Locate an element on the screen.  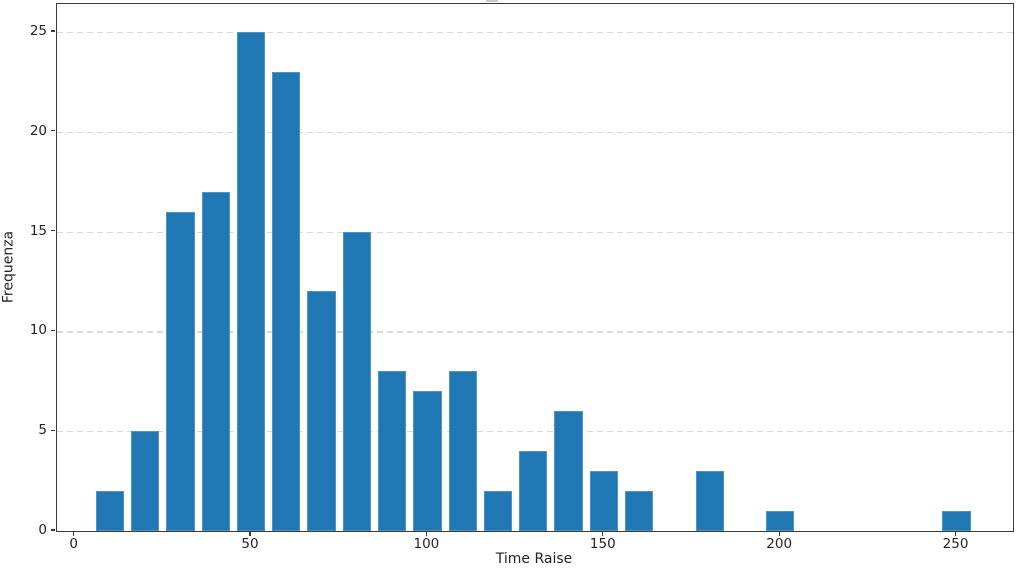
y-tick-label: 15 is located at coordinates (38, 230).